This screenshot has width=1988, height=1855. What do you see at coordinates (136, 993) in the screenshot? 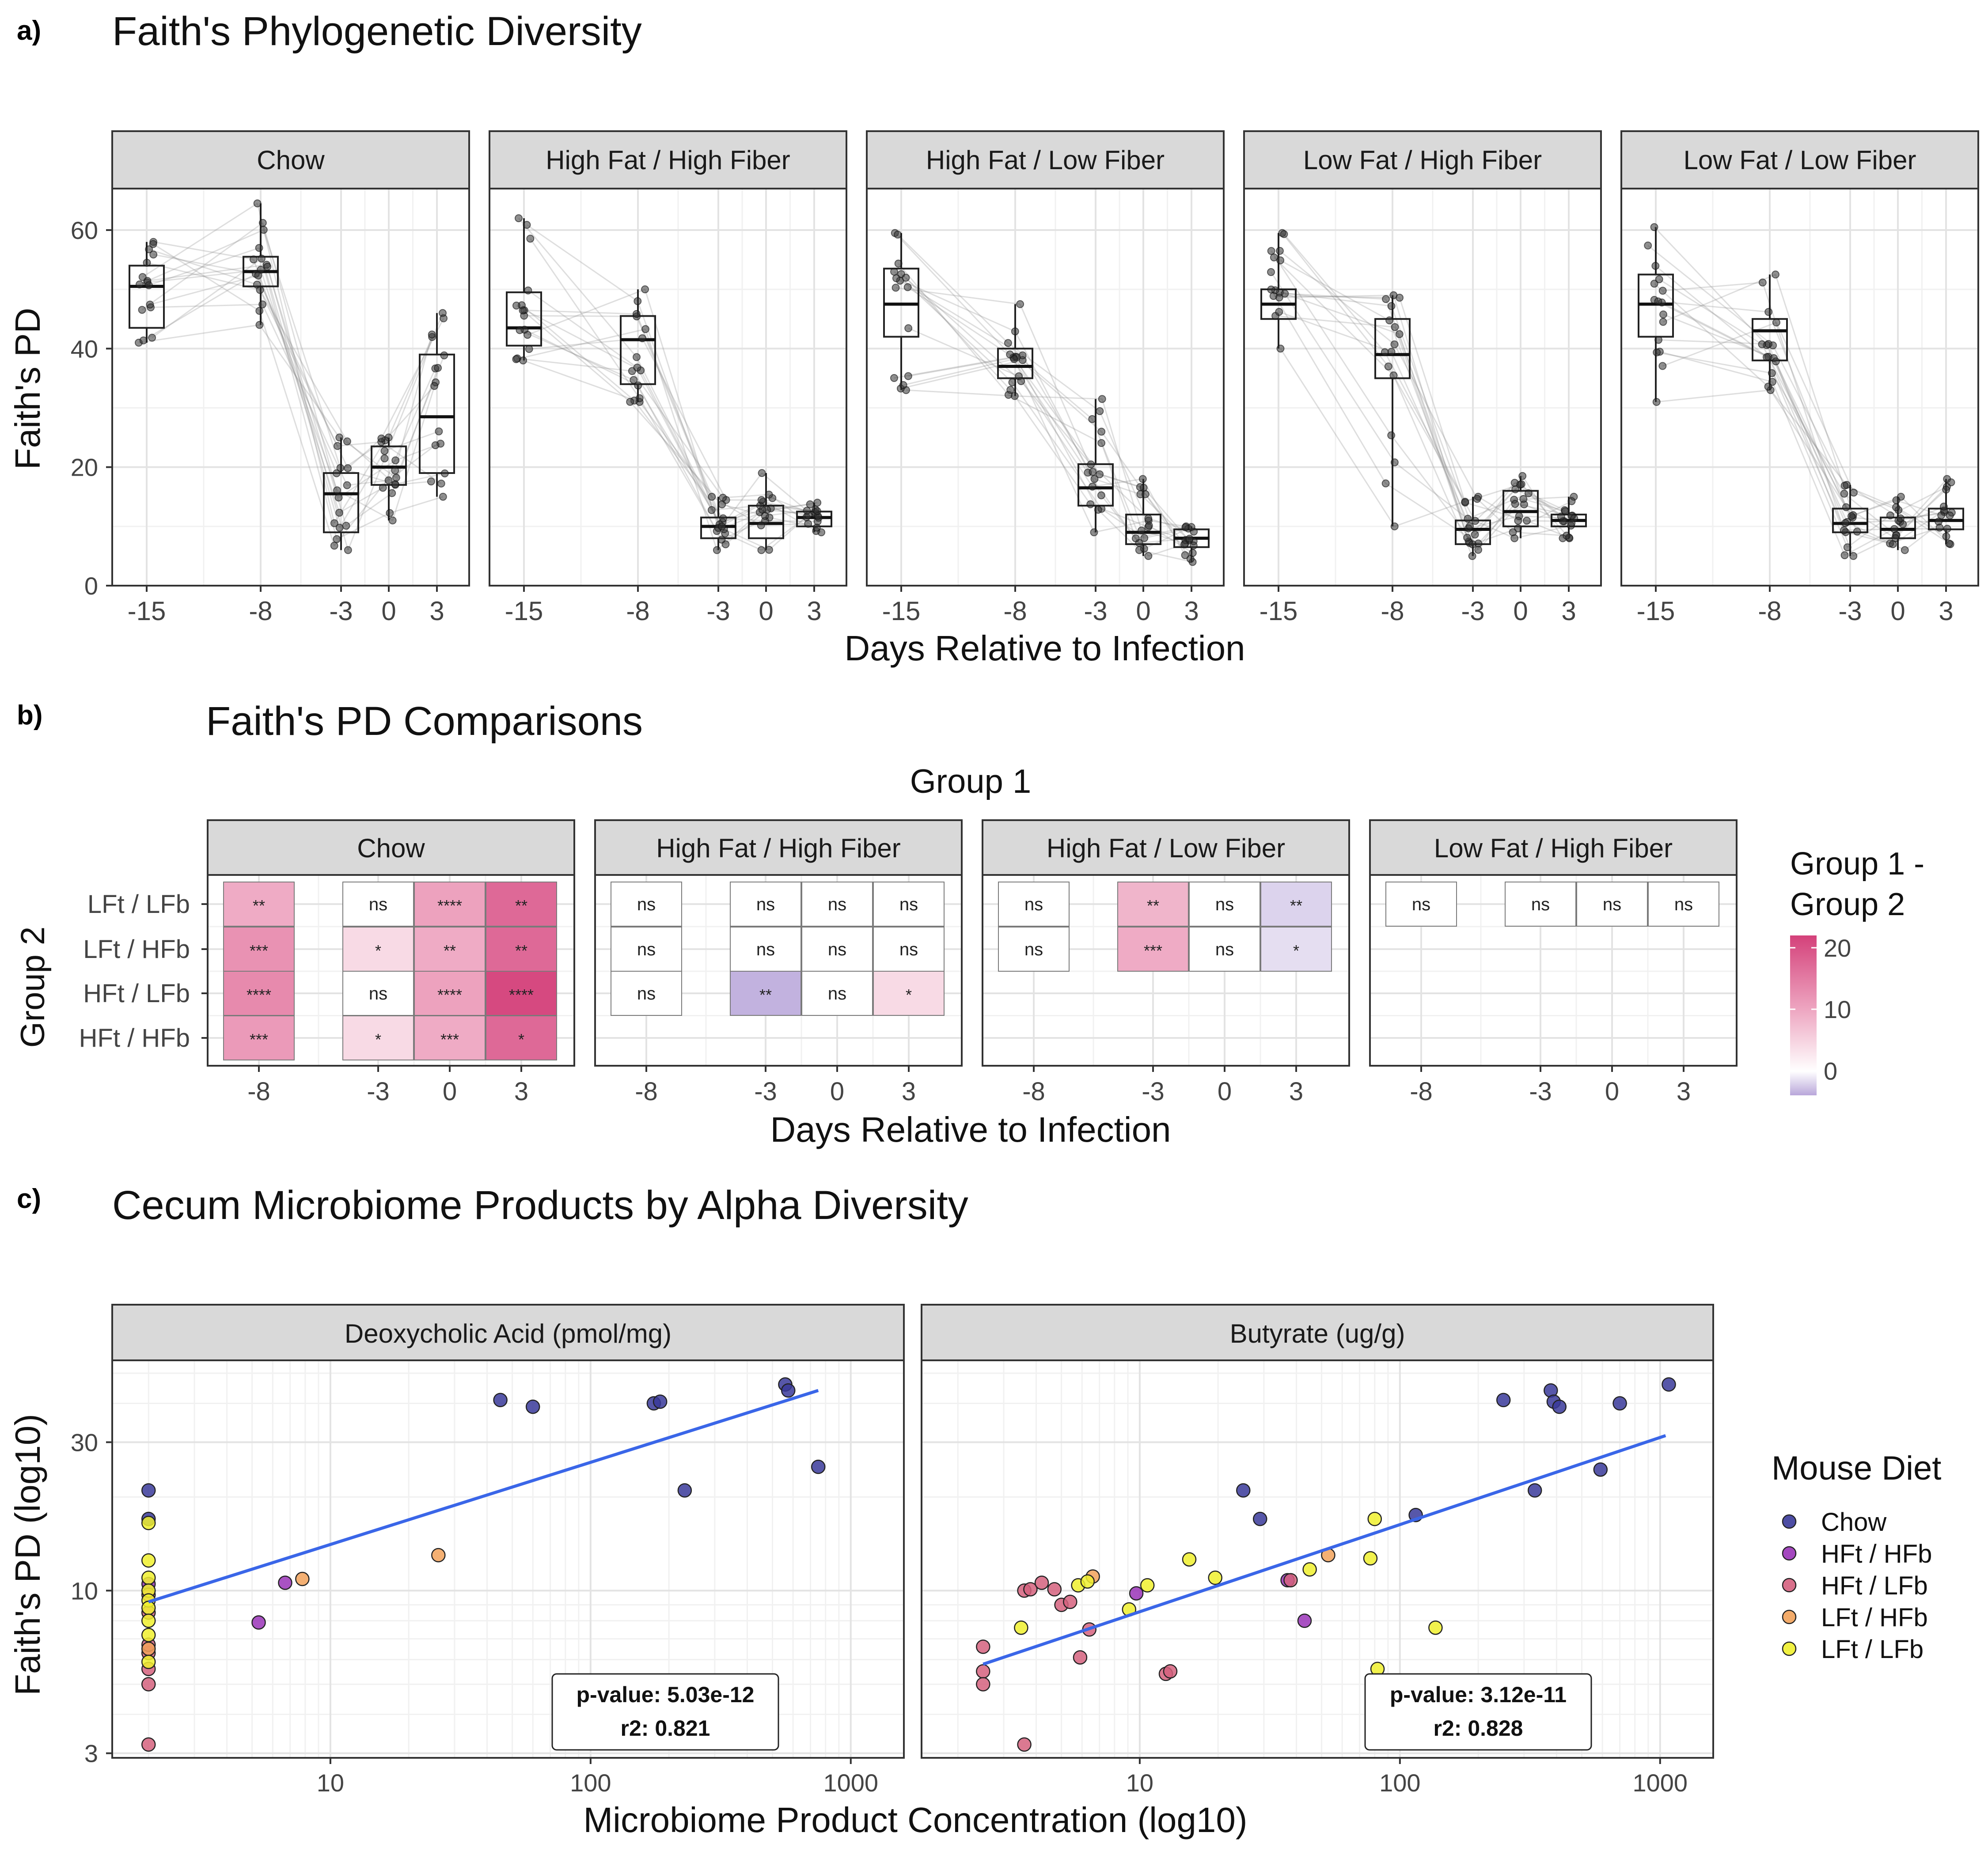
I see `panel-b-row-label: HFt / LFb` at bounding box center [136, 993].